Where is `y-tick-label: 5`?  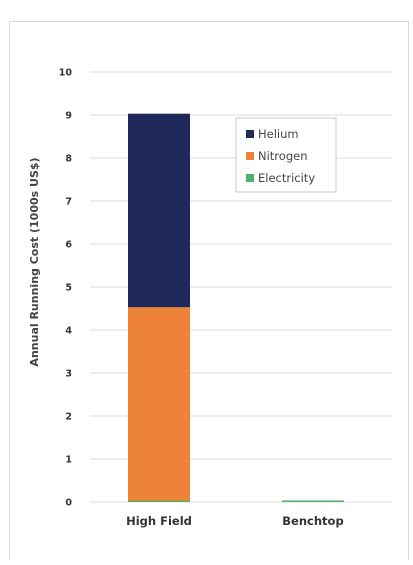
y-tick-label: 5 is located at coordinates (68, 288).